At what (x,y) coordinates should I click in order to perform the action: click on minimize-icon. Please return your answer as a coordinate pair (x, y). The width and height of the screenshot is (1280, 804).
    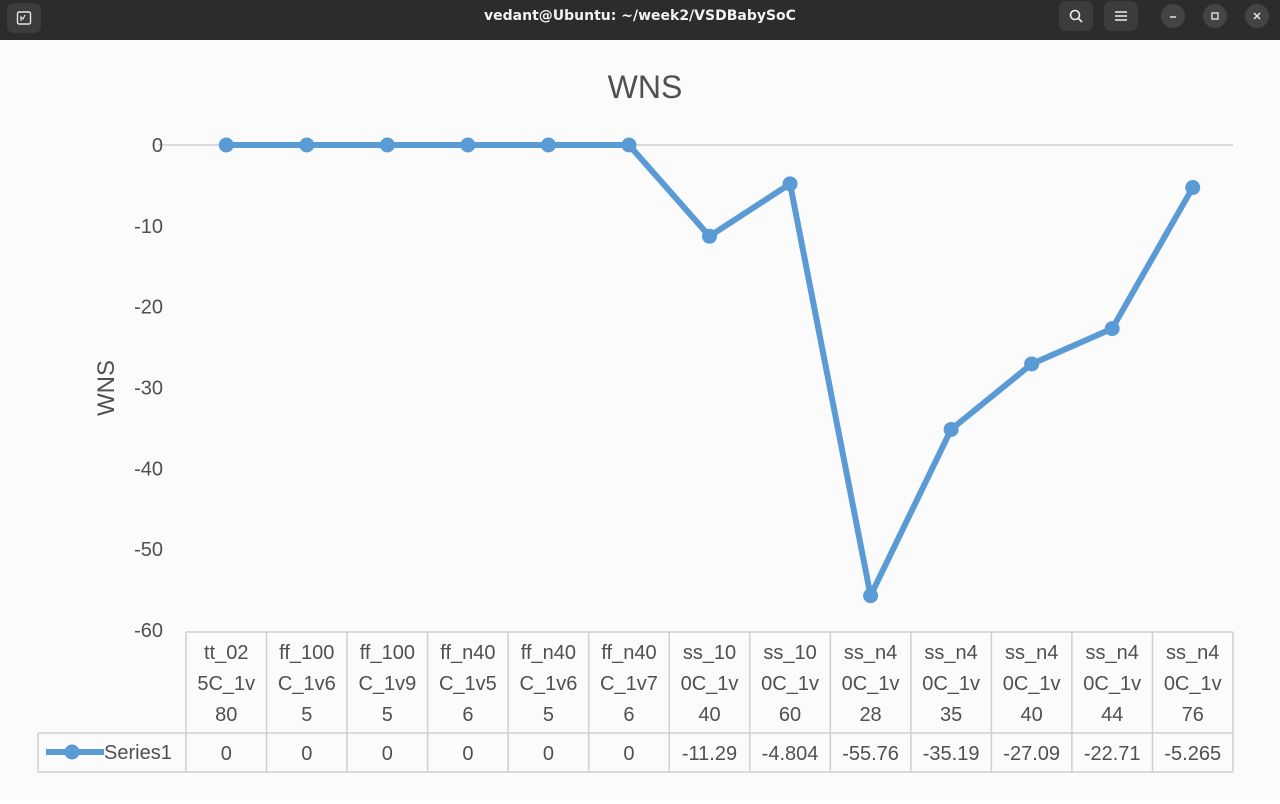
    Looking at the image, I should click on (1173, 17).